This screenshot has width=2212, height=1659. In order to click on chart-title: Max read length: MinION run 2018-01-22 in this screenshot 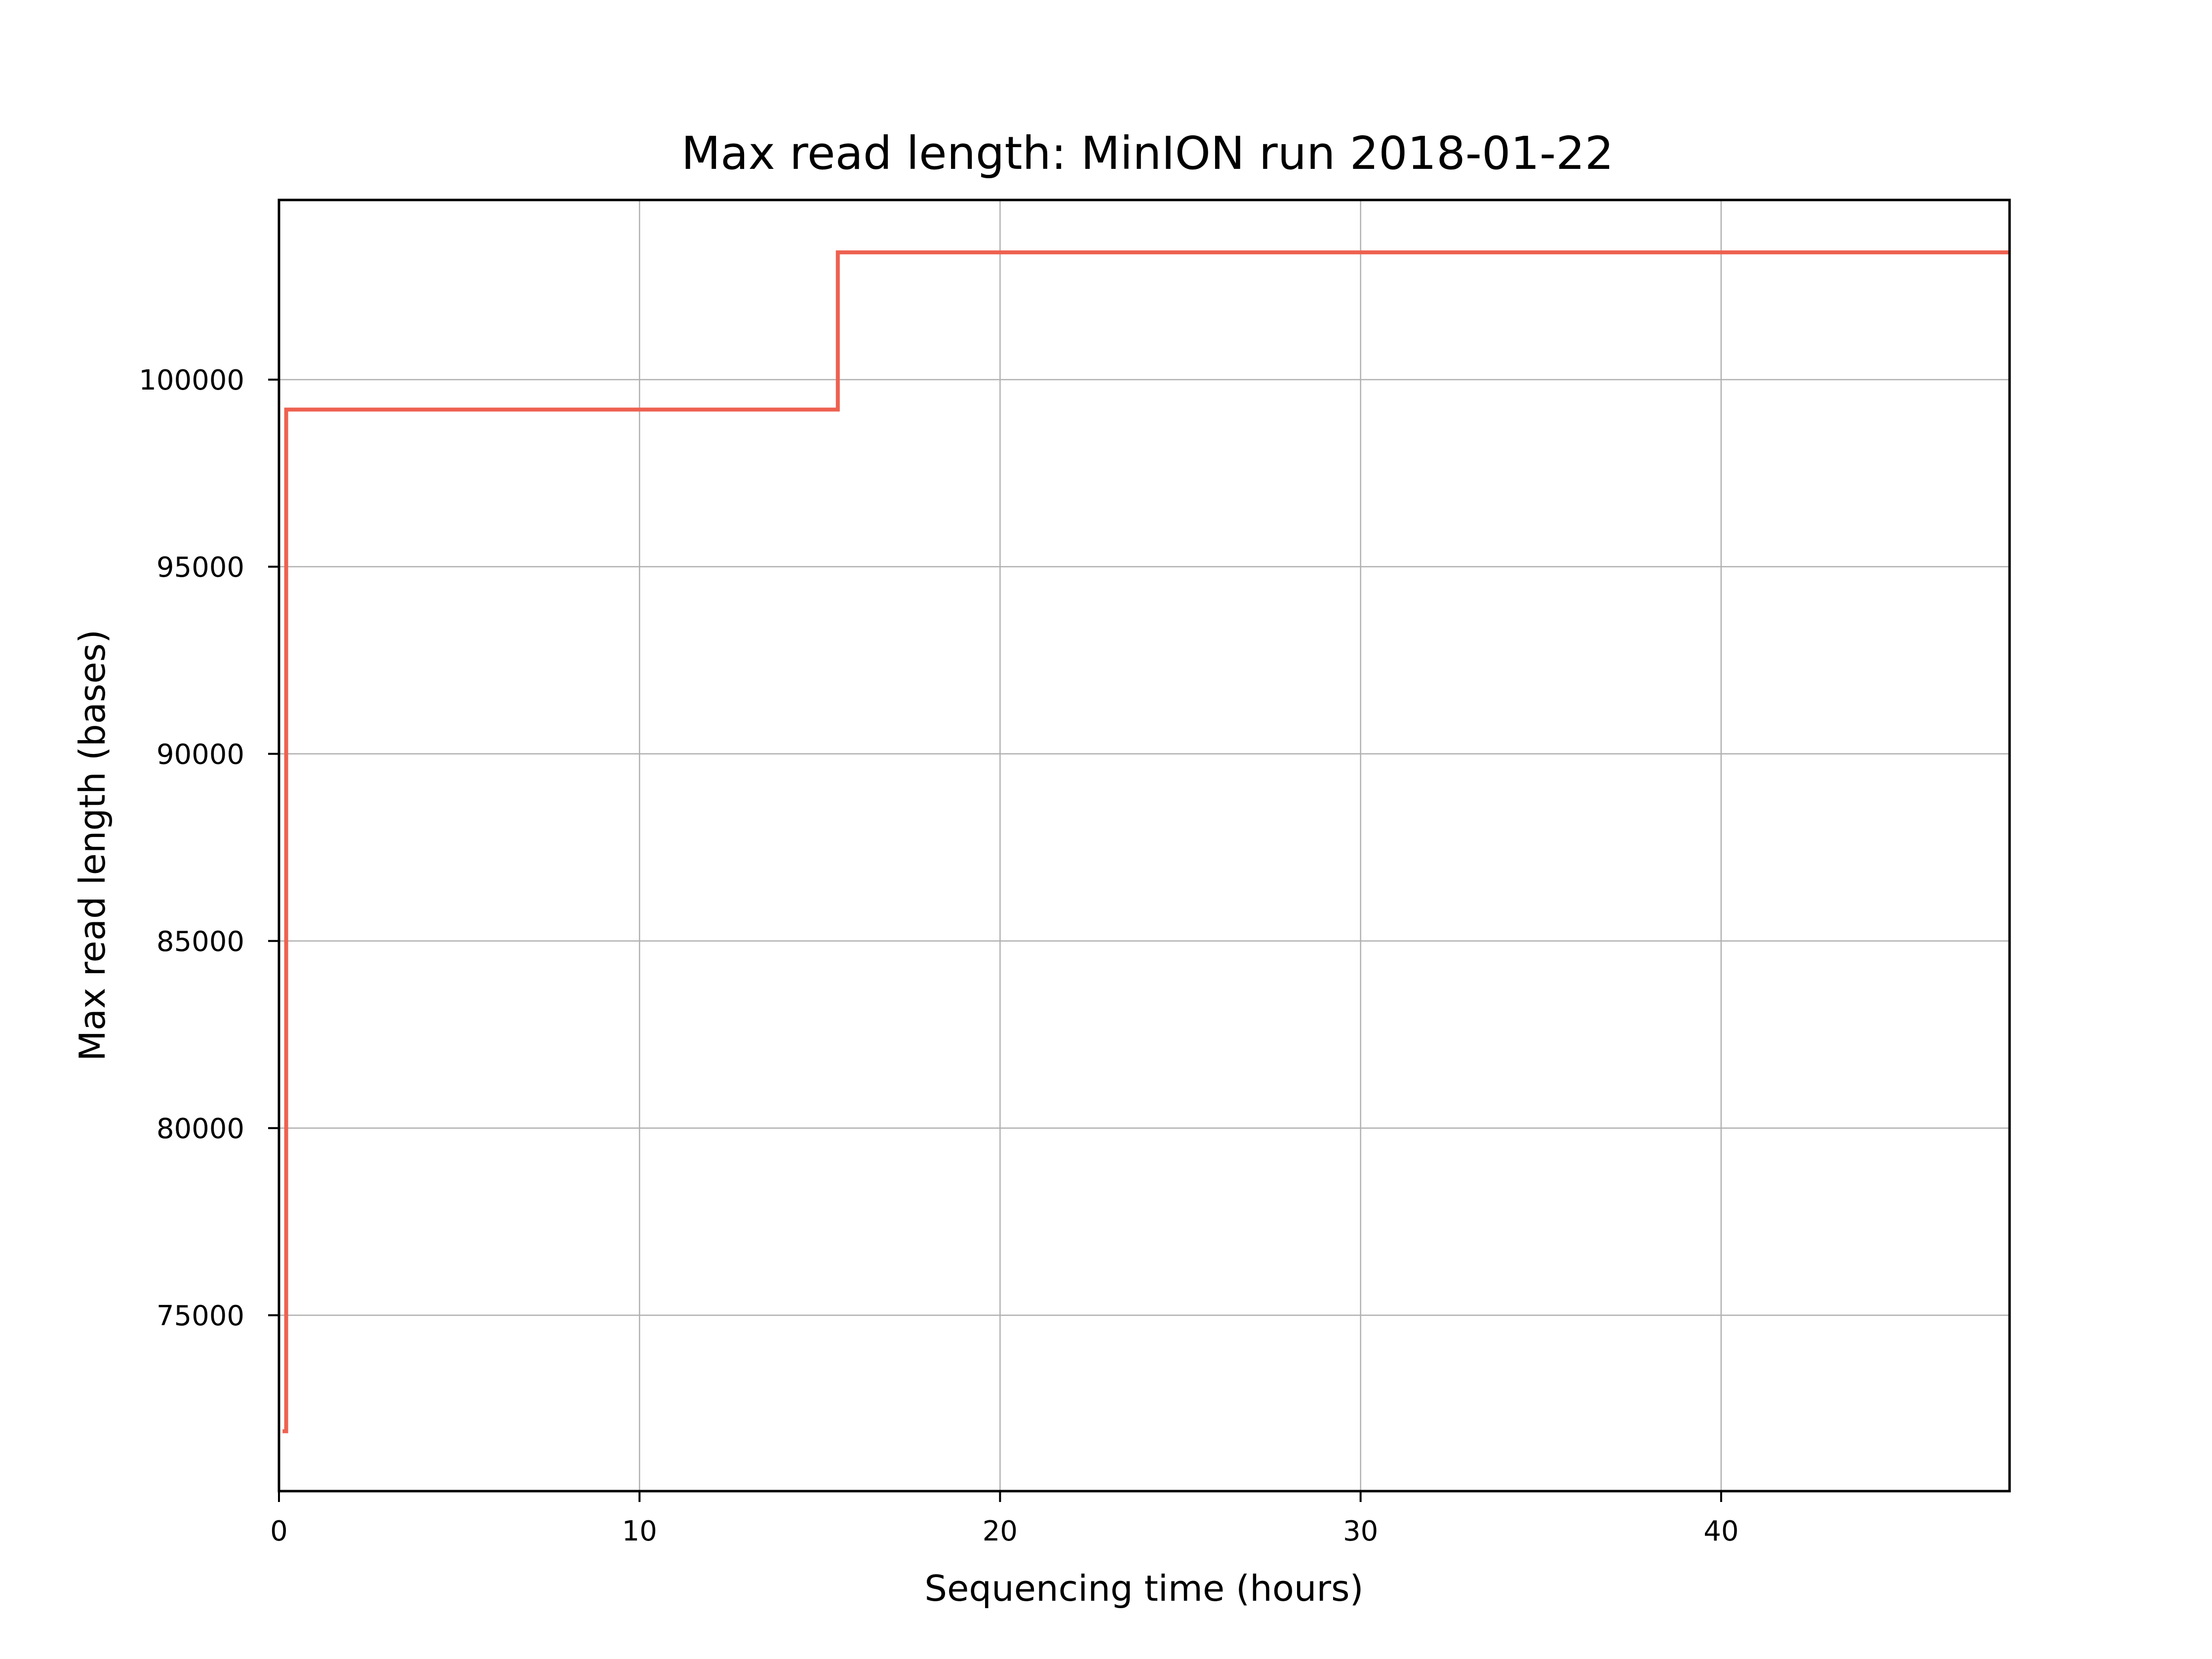, I will do `click(1148, 154)`.